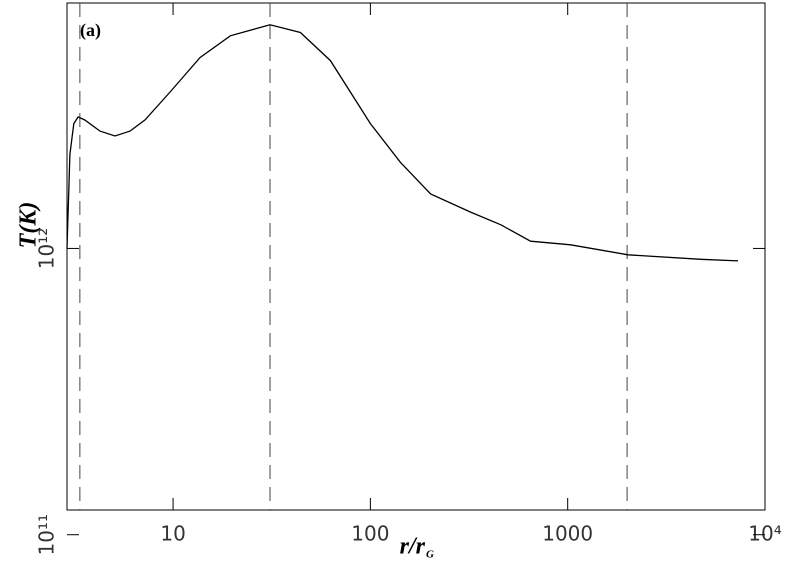  What do you see at coordinates (370, 534) in the screenshot?
I see `x-tick-label: 100` at bounding box center [370, 534].